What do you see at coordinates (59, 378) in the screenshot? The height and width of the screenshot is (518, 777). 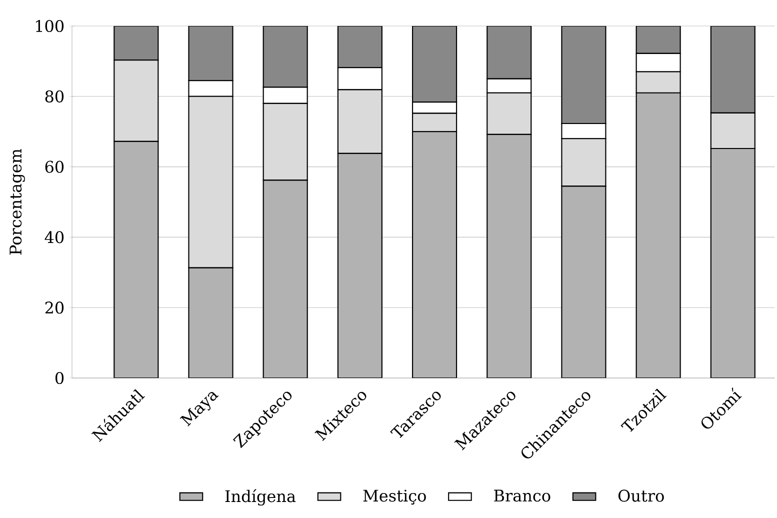 I see `y-tick-label: 0` at bounding box center [59, 378].